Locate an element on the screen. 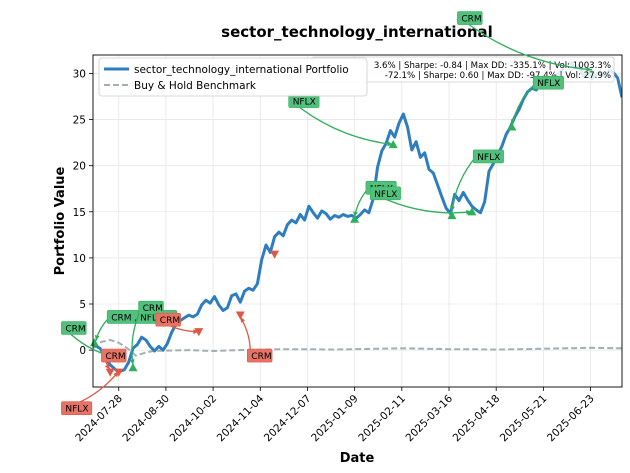 The image size is (630, 473). x-tick-label: 2024-08-30 is located at coordinates (146, 419).